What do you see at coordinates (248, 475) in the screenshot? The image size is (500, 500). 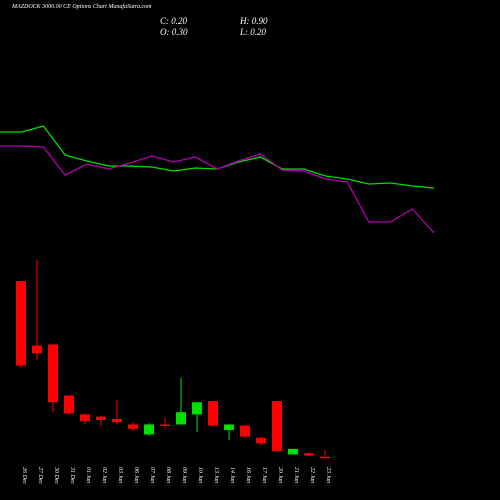 I see `x-tick-label: 16 Jan` at bounding box center [248, 475].